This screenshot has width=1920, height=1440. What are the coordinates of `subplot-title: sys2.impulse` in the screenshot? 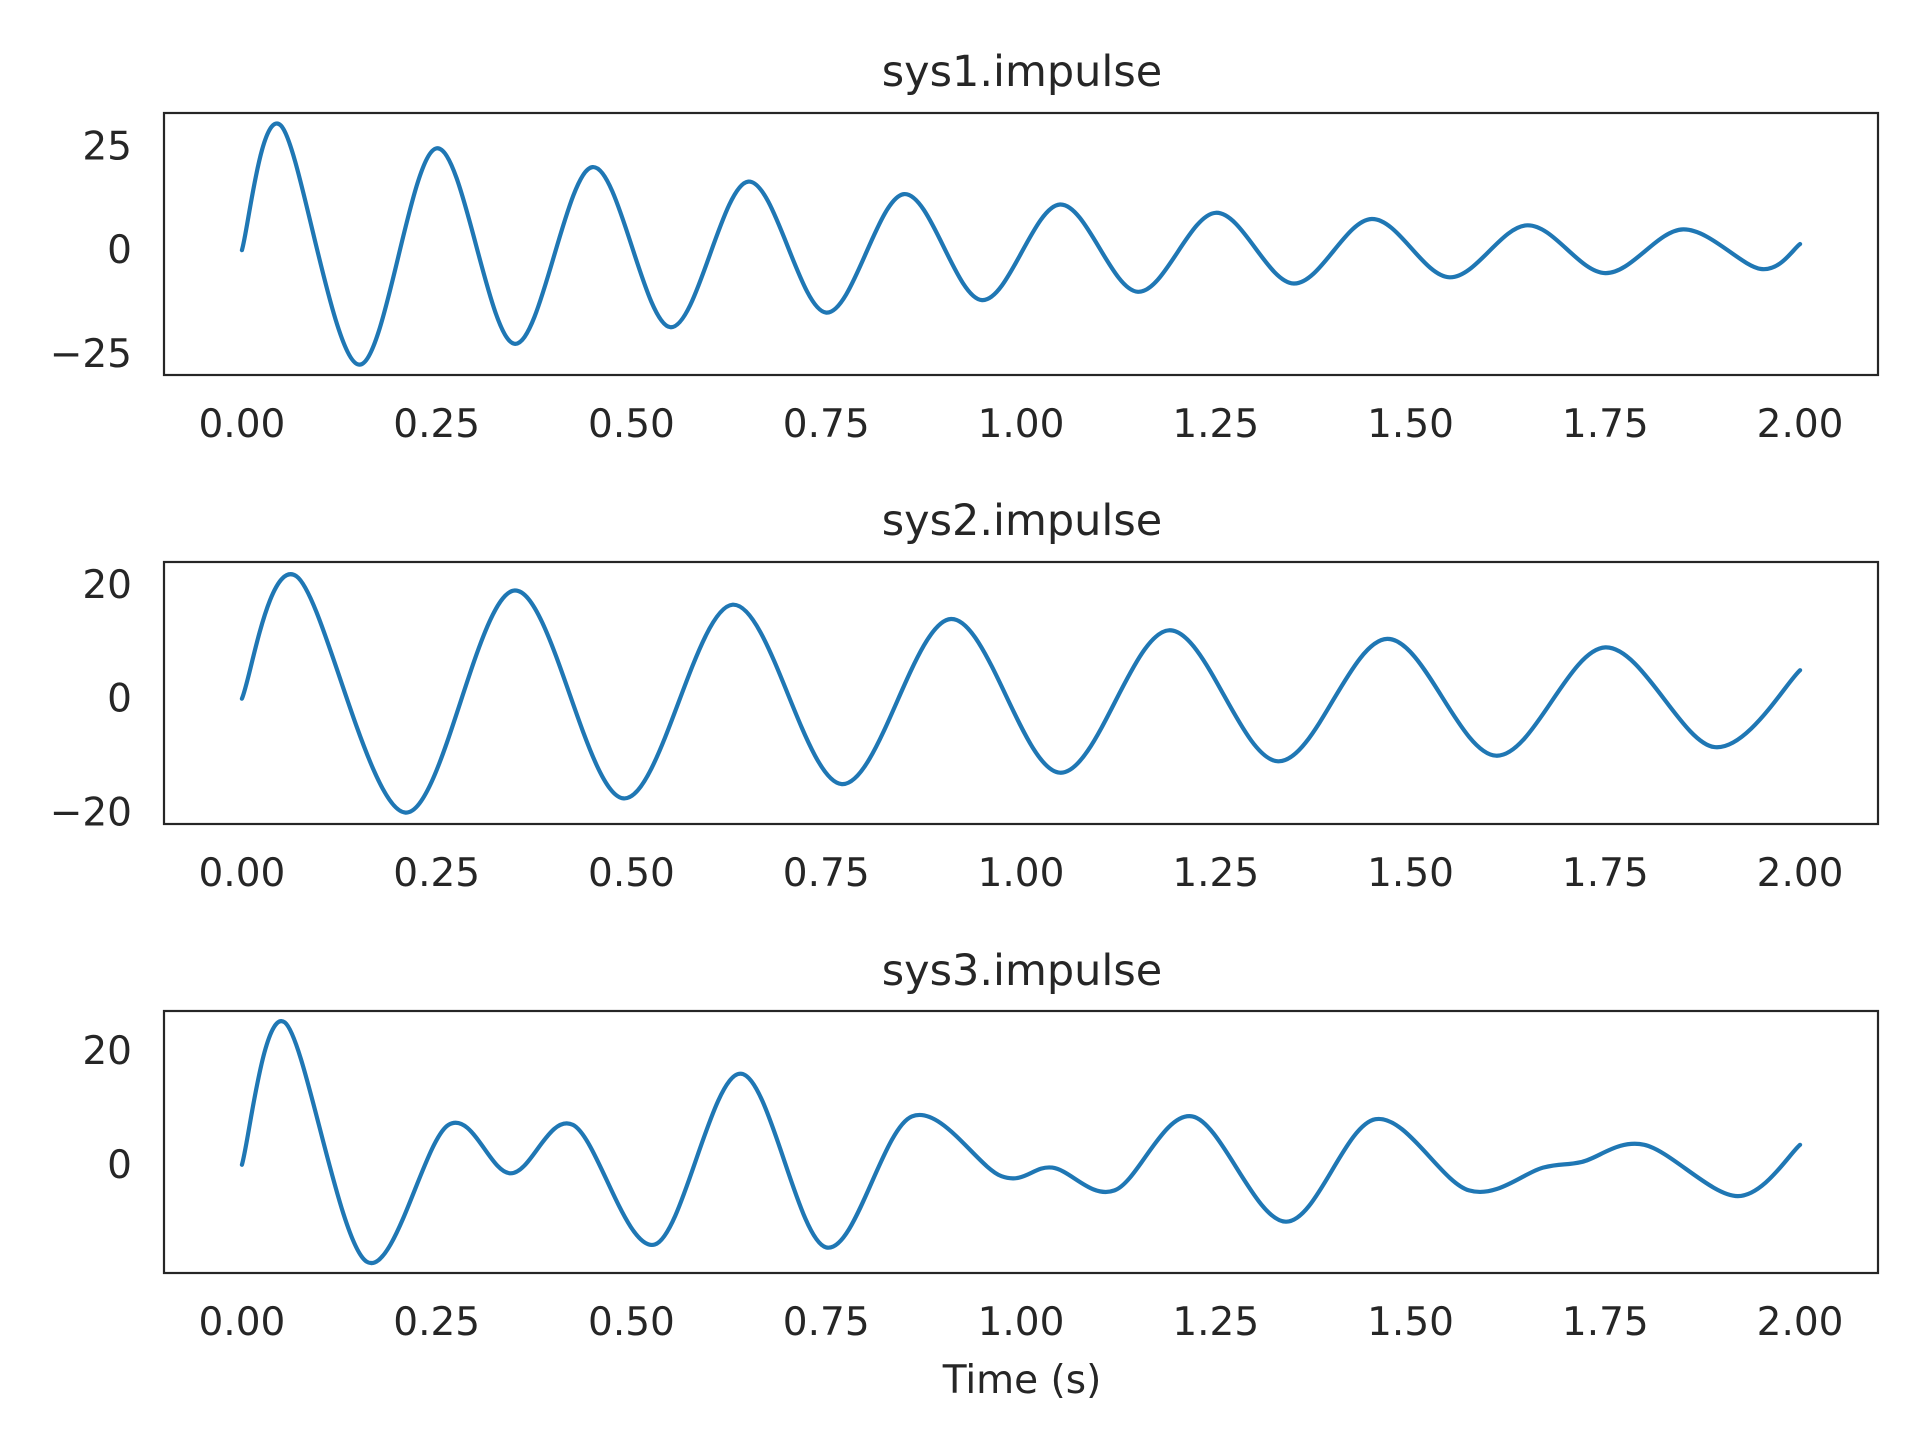 It's located at (1022, 521).